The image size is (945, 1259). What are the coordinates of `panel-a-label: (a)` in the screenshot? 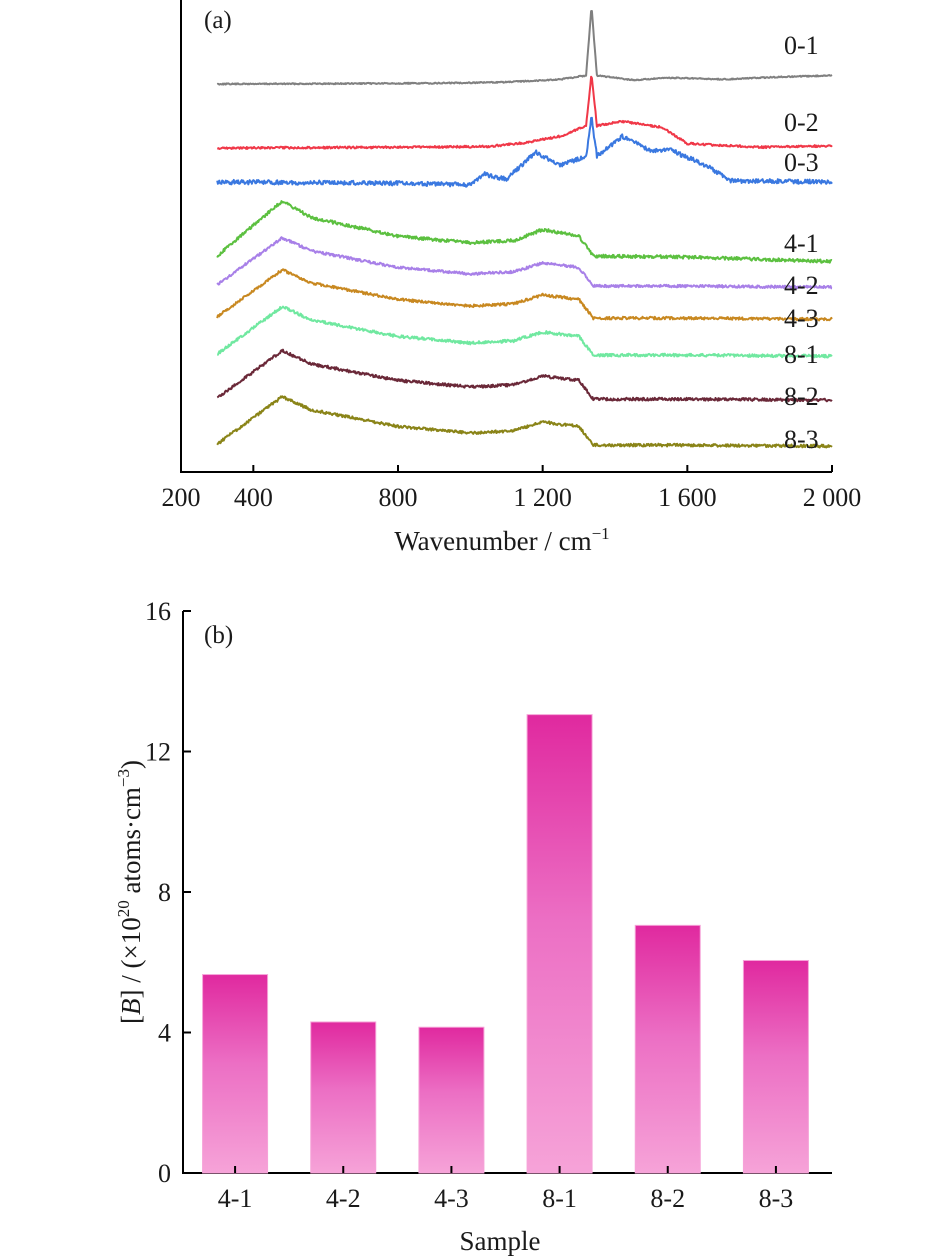 It's located at (218, 20).